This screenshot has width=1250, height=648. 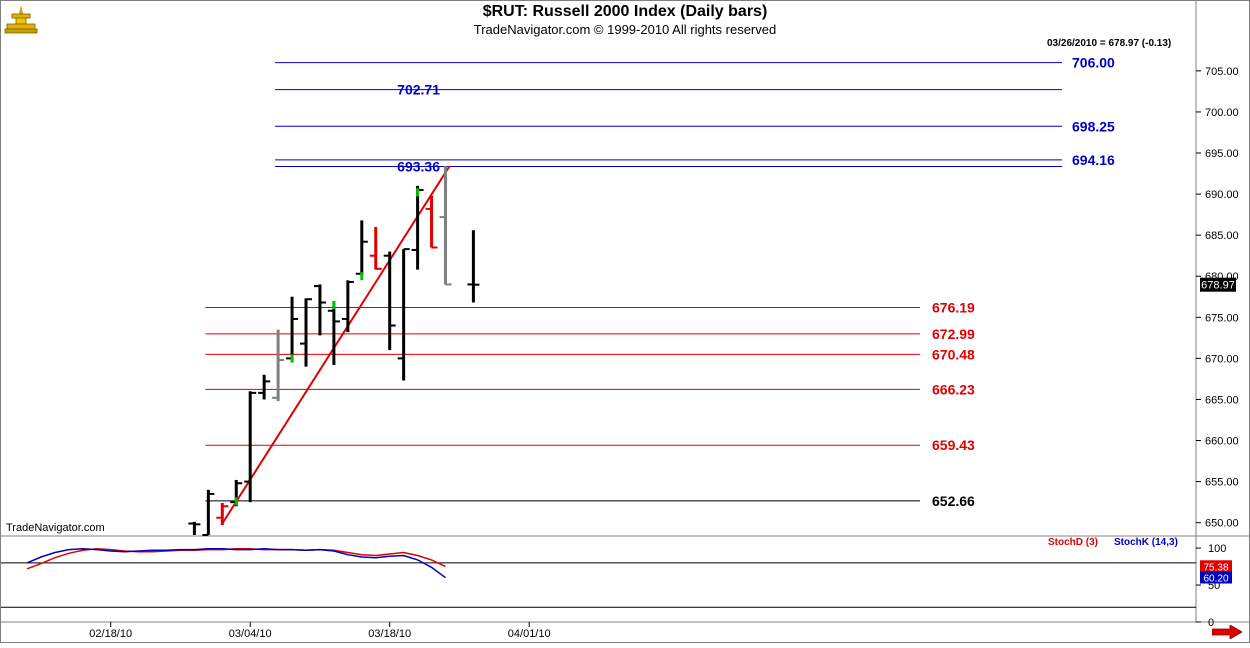 I want to click on y-tick-label: 655.00, so click(x=1222, y=483).